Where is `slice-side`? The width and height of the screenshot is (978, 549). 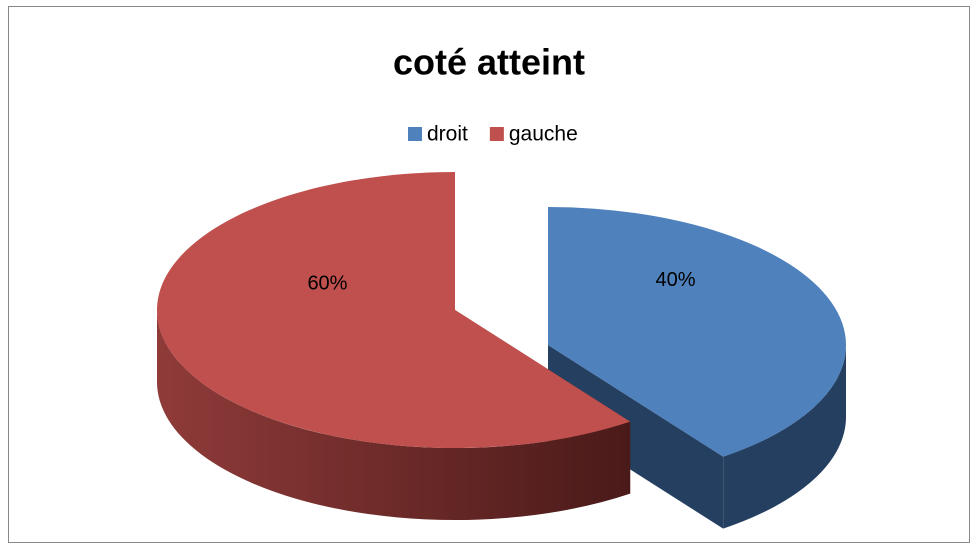 slice-side is located at coordinates (785, 437).